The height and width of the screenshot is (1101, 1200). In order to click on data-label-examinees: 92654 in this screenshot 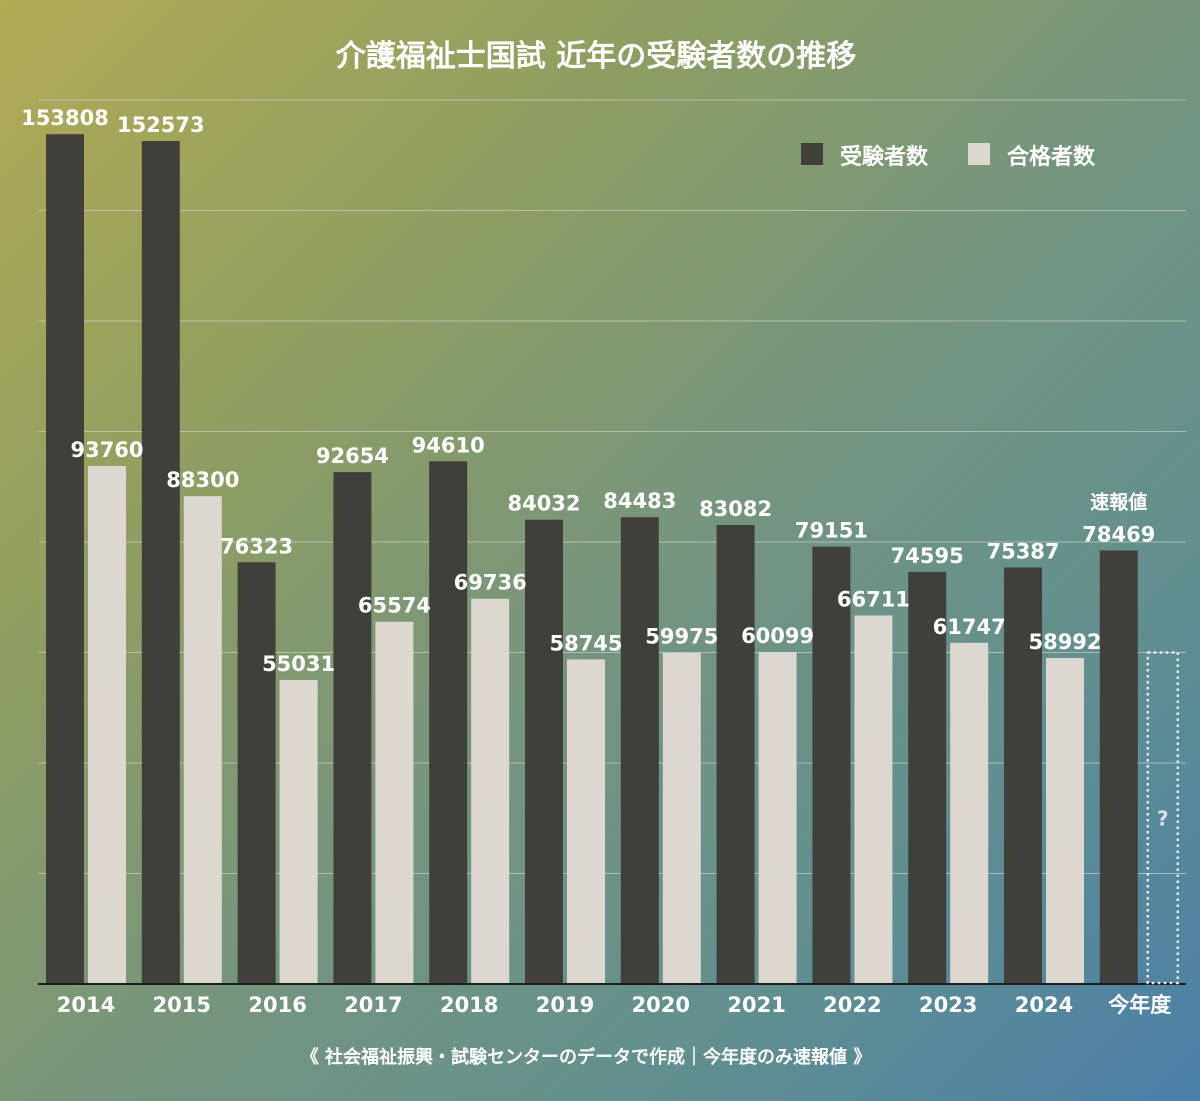, I will do `click(352, 456)`.